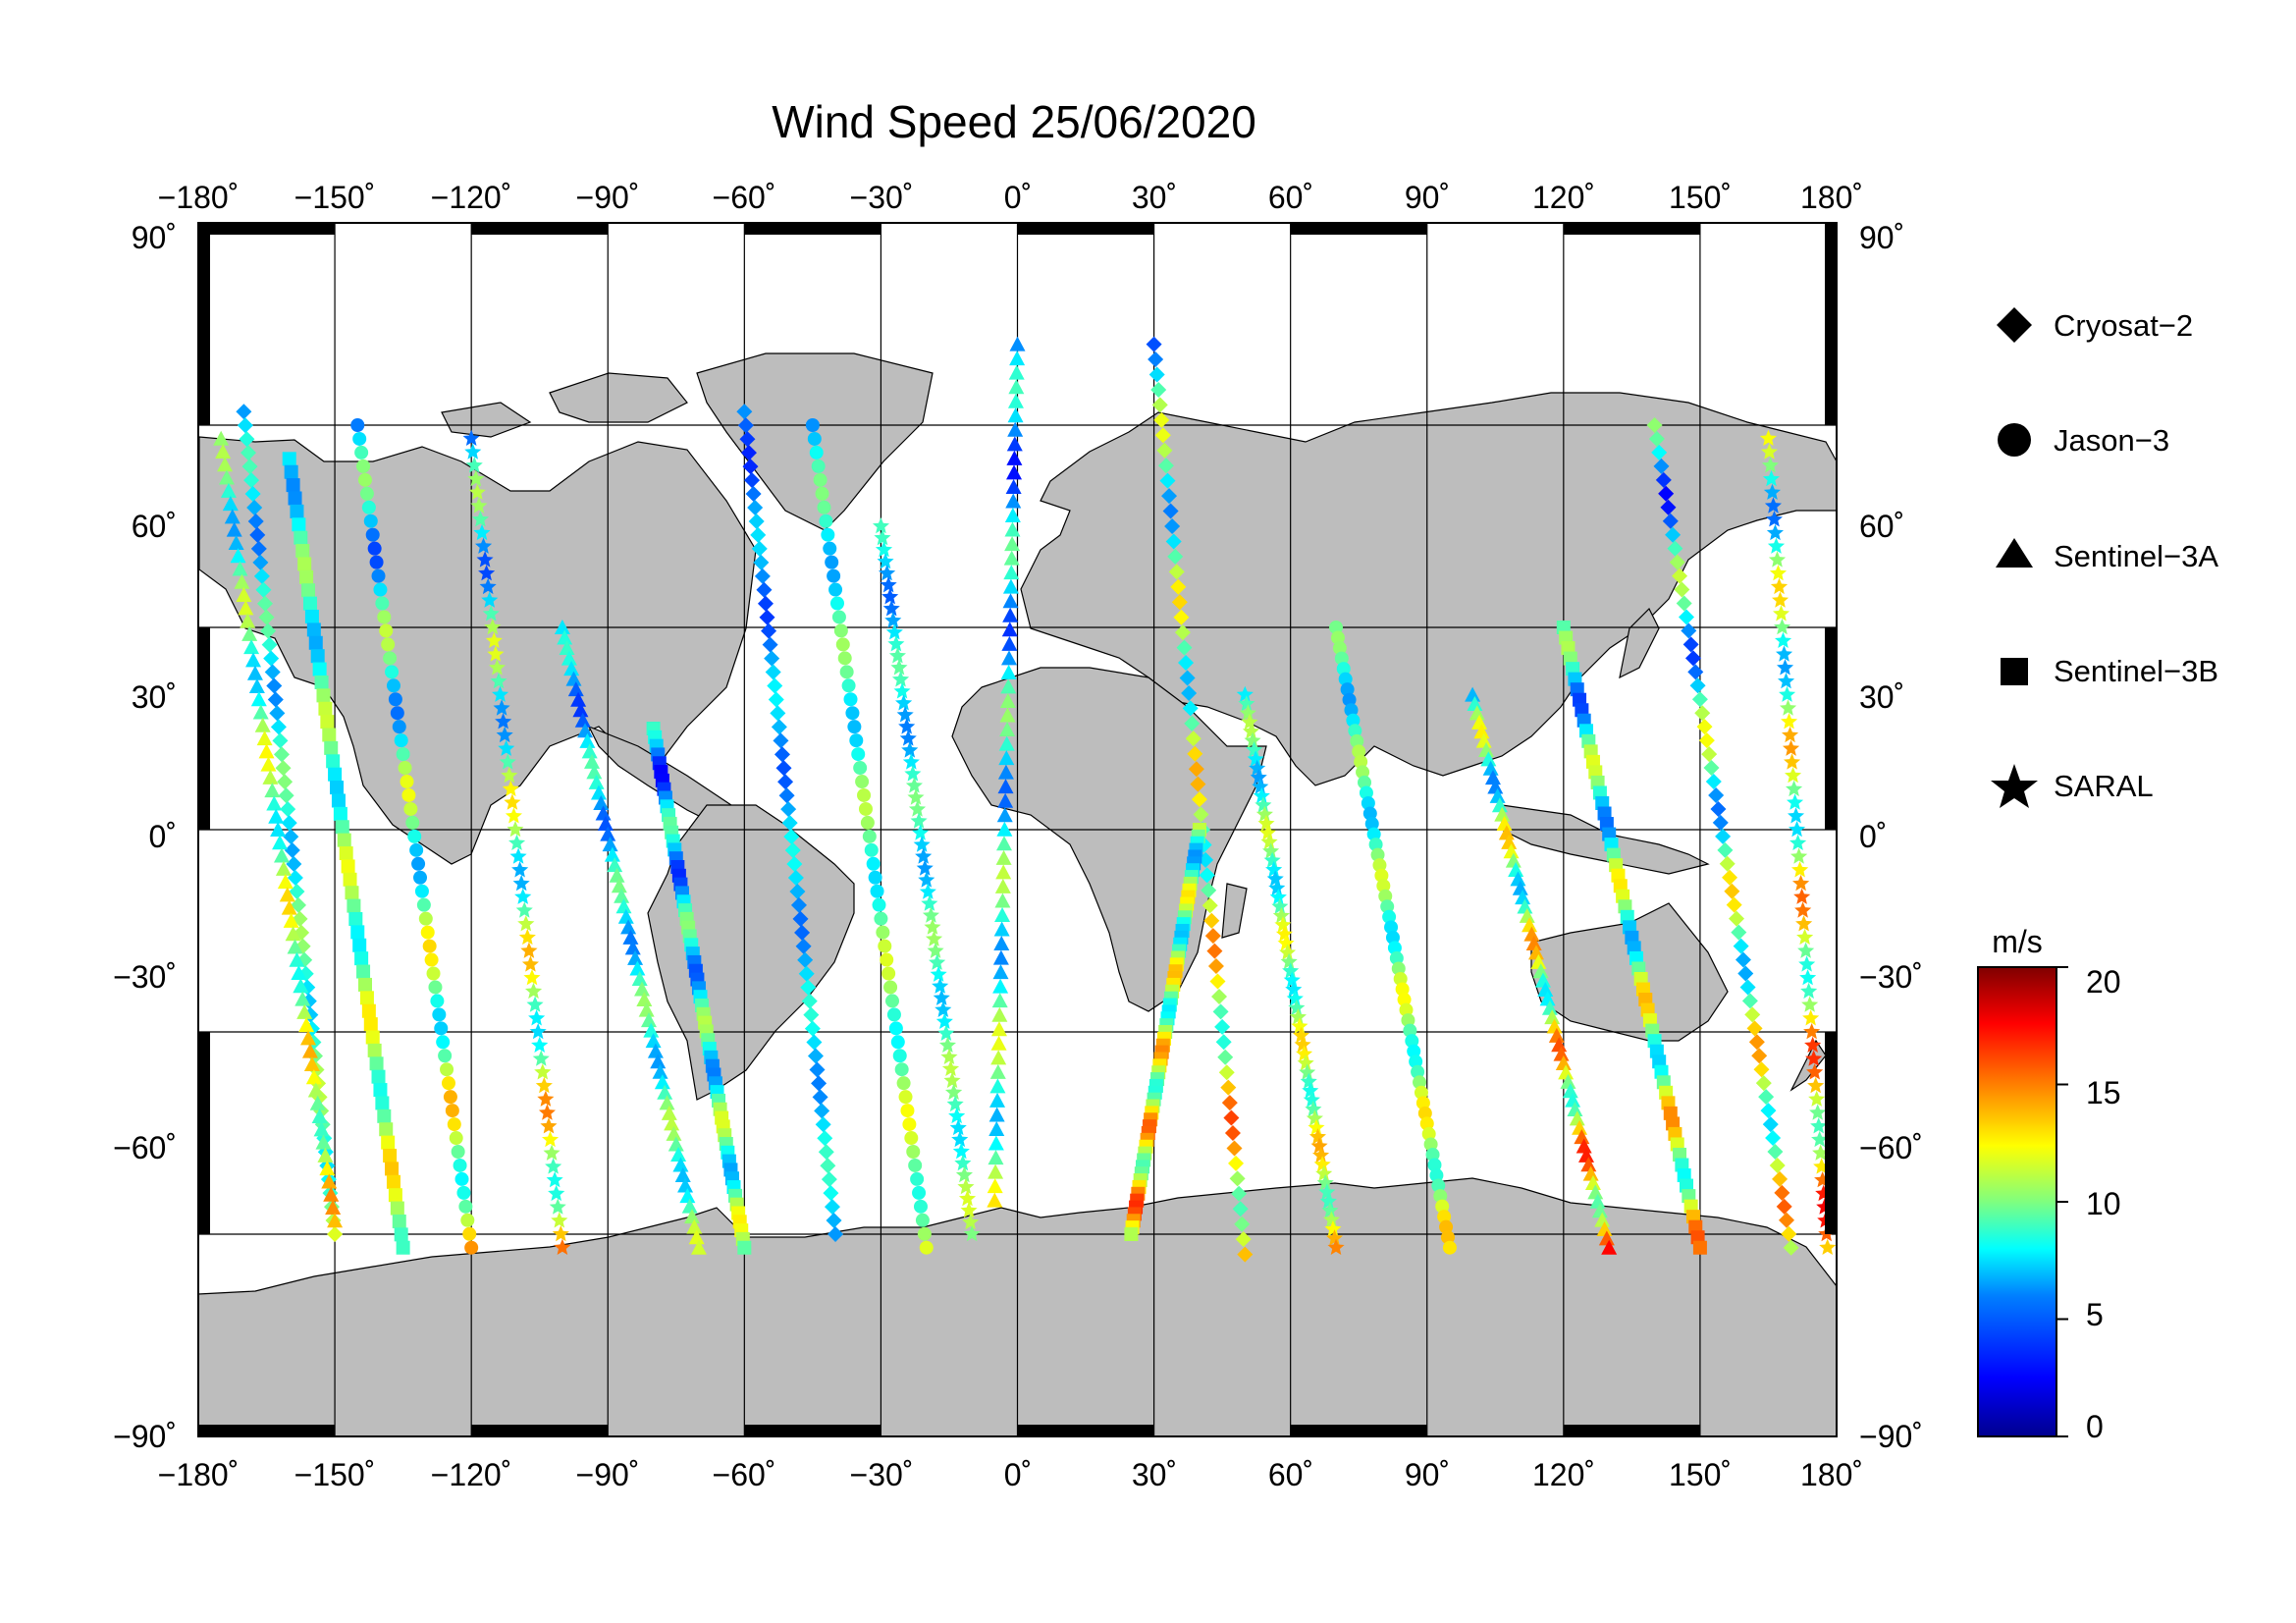  Describe the element at coordinates (2107, 556) in the screenshot. I see `legend-item-sentinel-3a: Sentinel−3A` at that location.